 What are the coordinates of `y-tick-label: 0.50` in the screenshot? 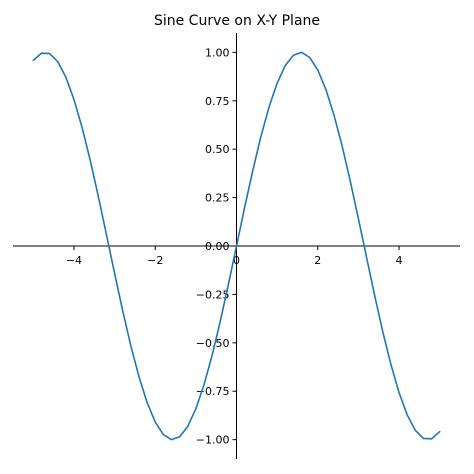 It's located at (217, 149).